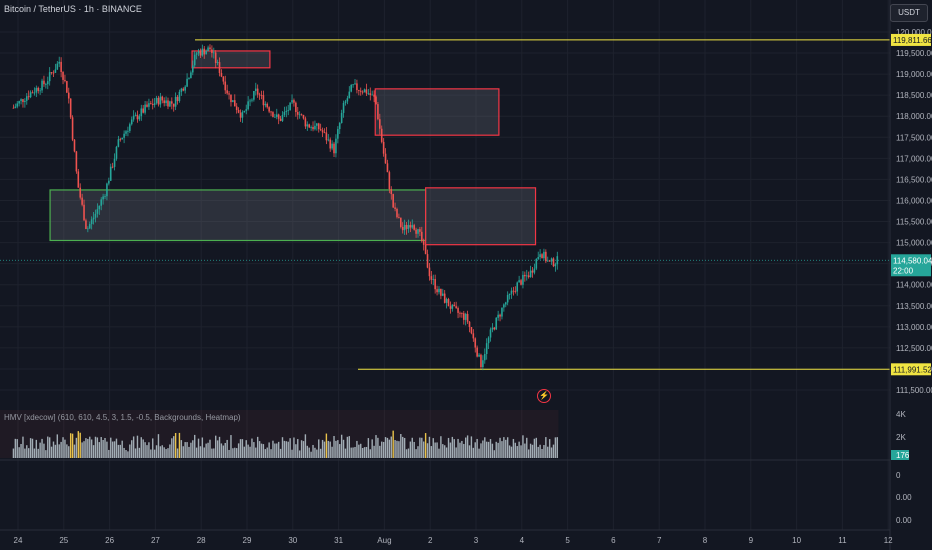 Image resolution: width=932 pixels, height=550 pixels. I want to click on x-tick-label: 25, so click(63, 540).